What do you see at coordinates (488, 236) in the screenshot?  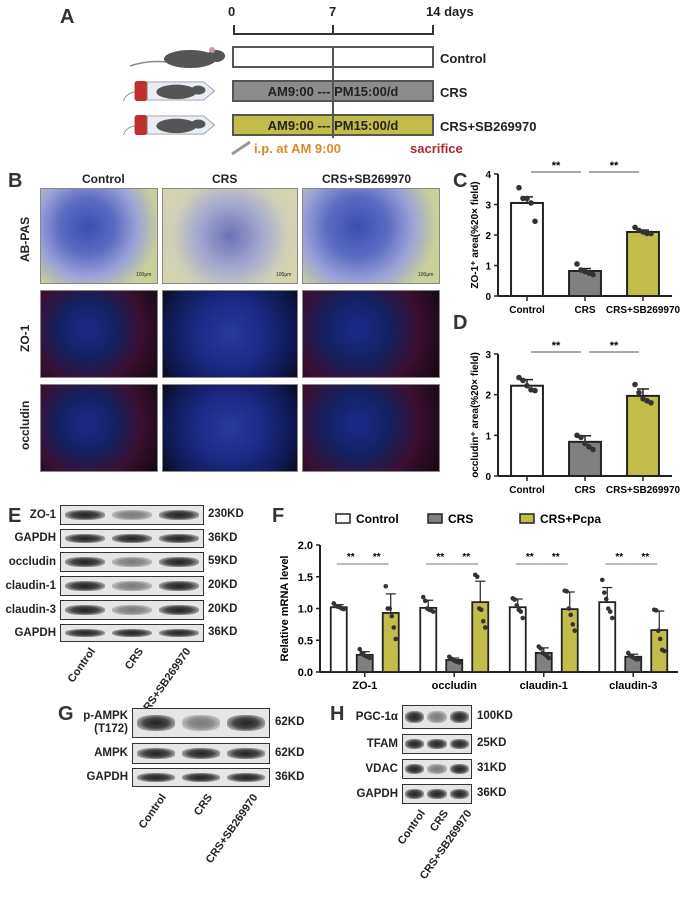 I see `y-tick-label: 2` at bounding box center [488, 236].